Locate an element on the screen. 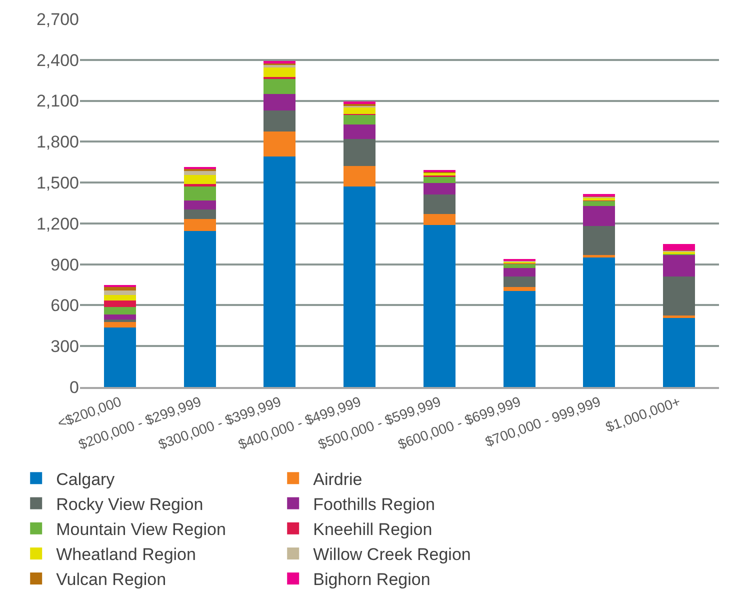  y-tick-label: 1,800 is located at coordinates (57, 142).